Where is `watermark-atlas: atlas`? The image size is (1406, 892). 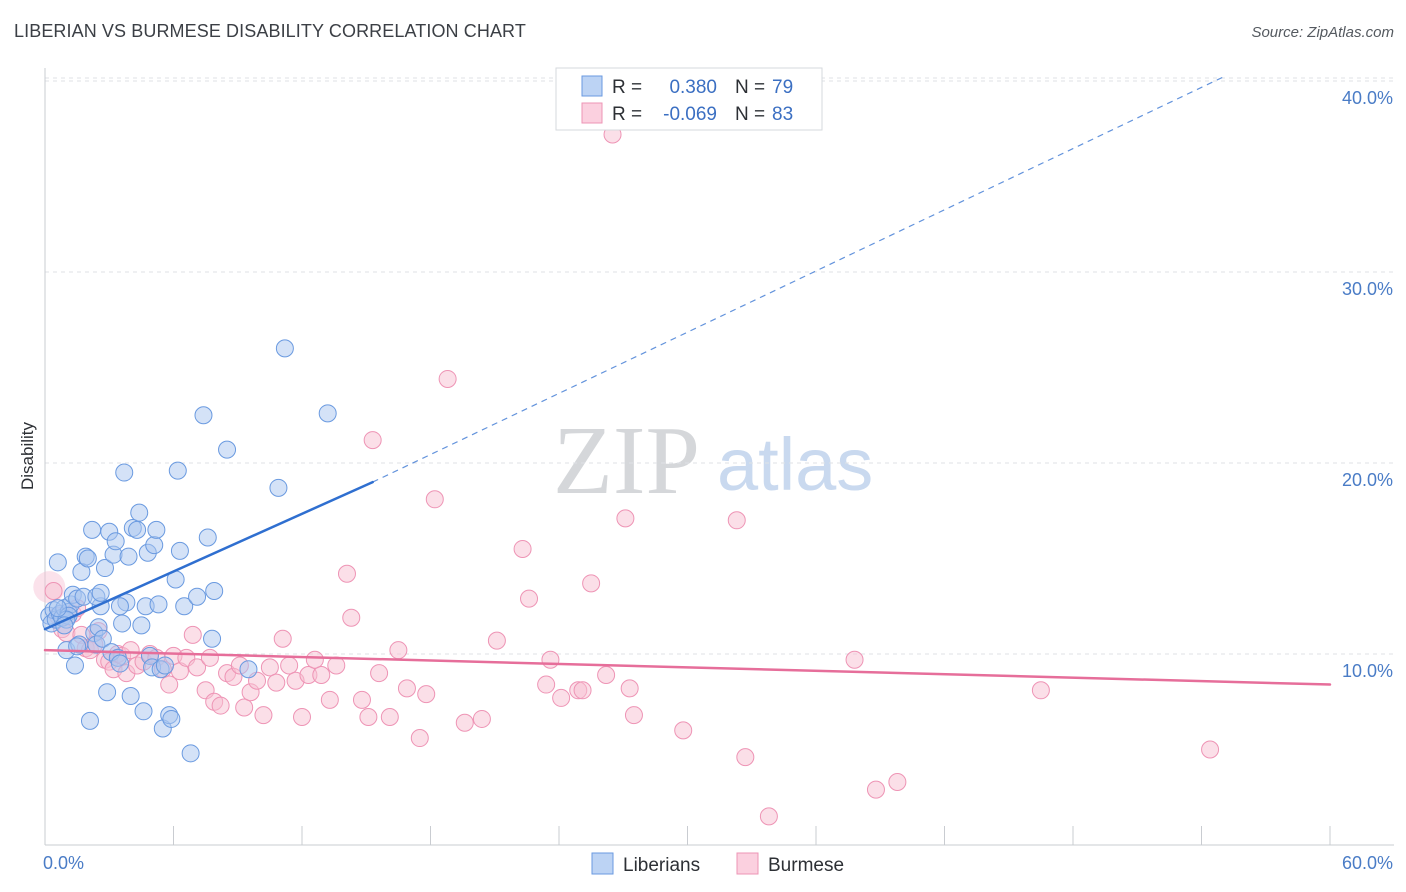 watermark-atlas: atlas is located at coordinates (795, 464).